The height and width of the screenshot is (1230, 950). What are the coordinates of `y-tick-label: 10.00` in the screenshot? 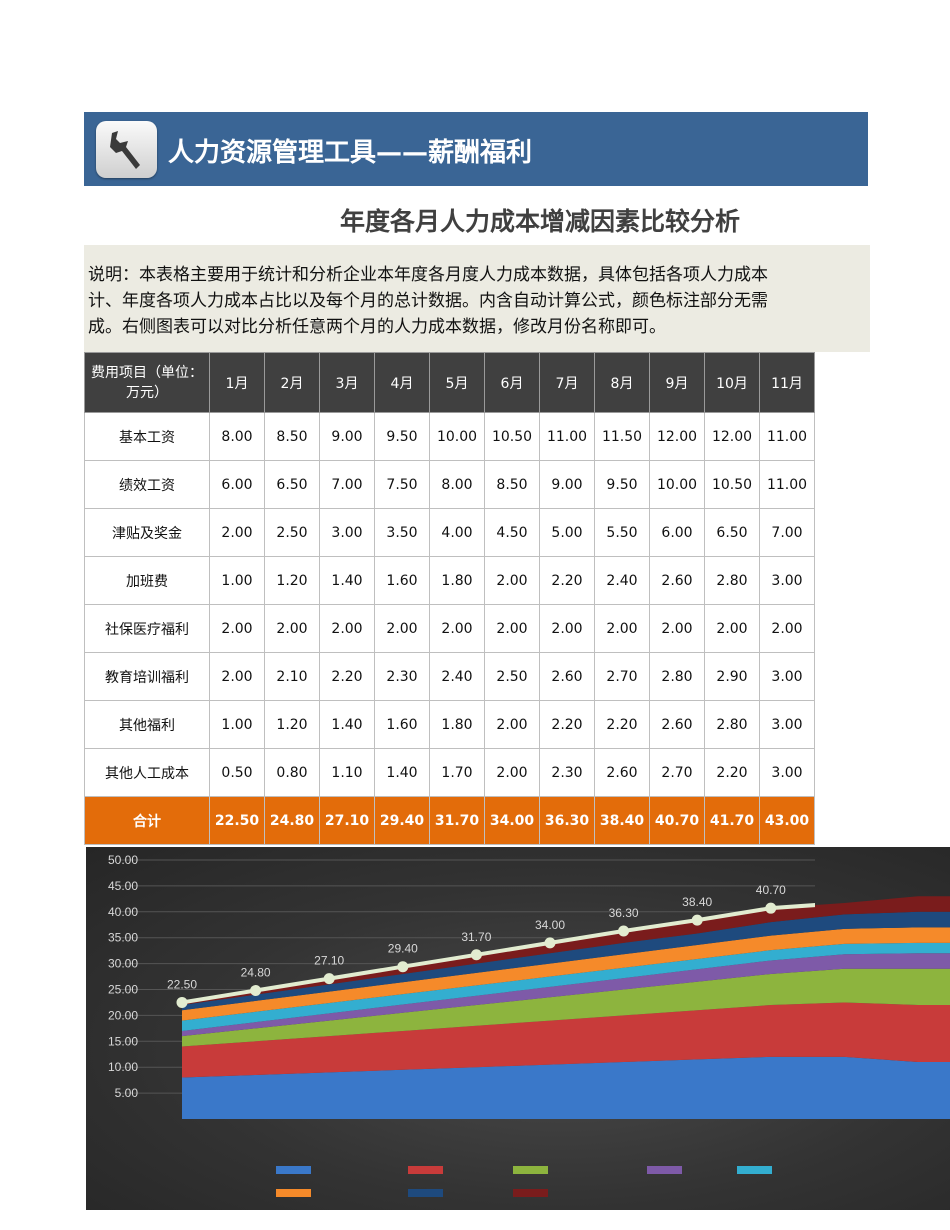 It's located at (123, 1067).